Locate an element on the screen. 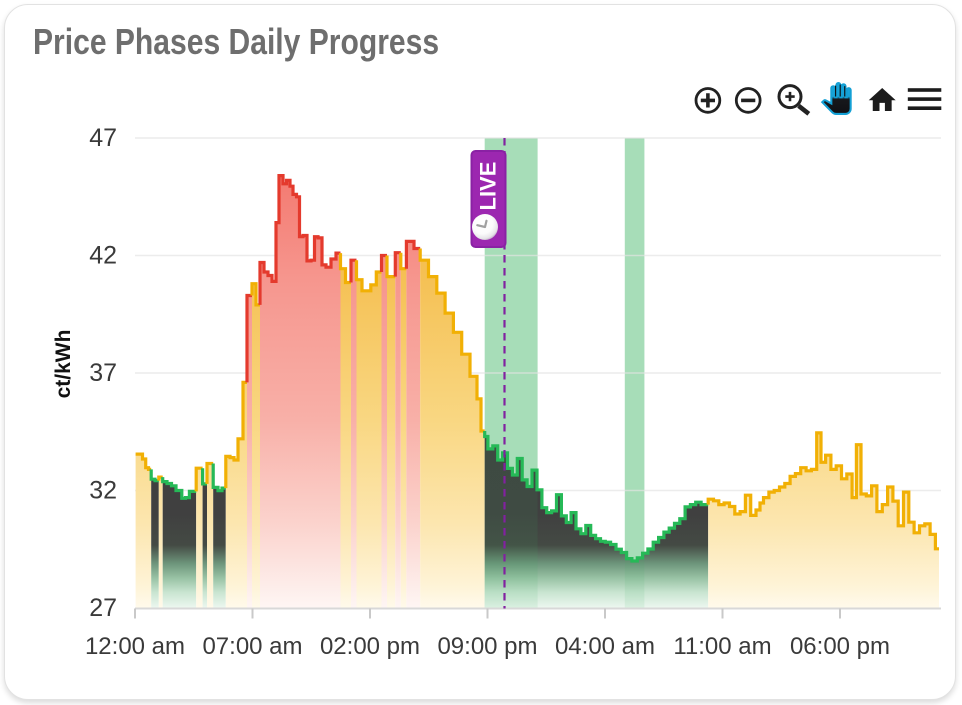 The height and width of the screenshot is (705, 962). svg-text: 27 is located at coordinates (103, 608).